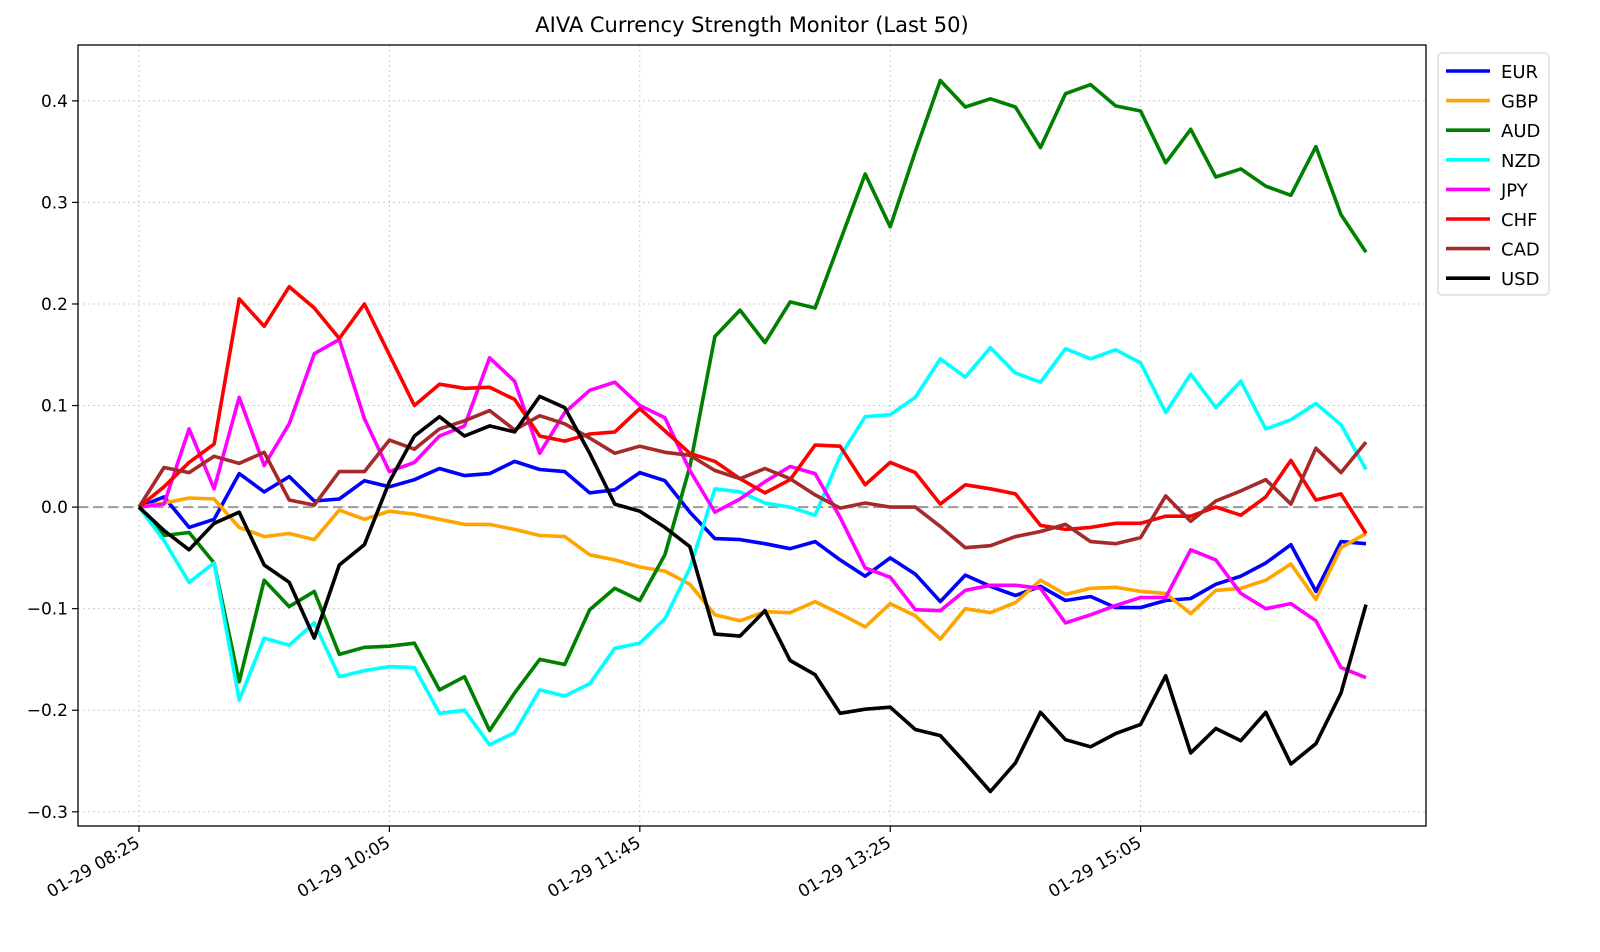 This screenshot has height=952, width=1600. I want to click on legend-box, so click(1493, 174).